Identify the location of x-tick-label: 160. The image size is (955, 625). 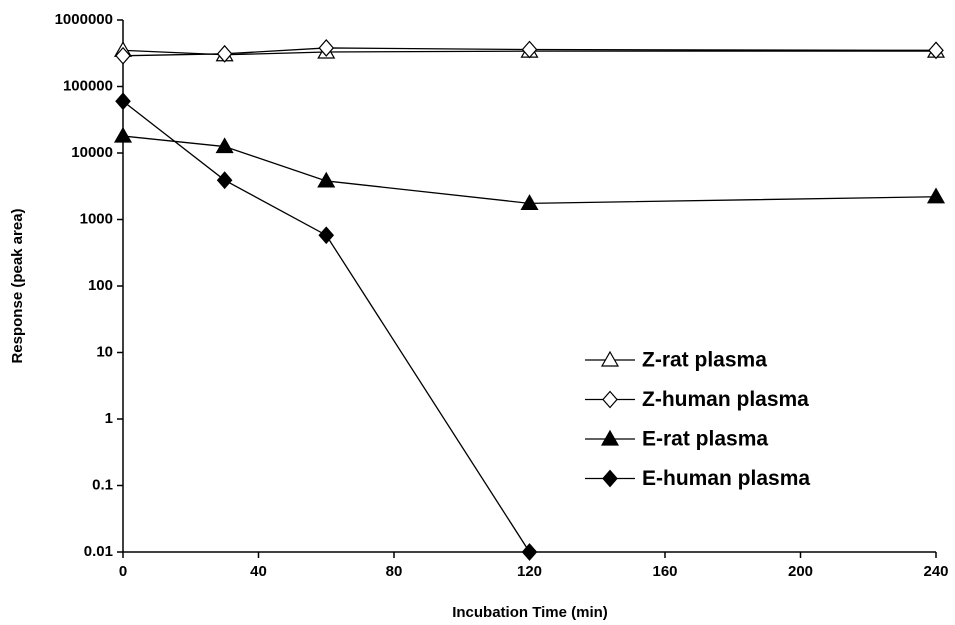
(664, 571).